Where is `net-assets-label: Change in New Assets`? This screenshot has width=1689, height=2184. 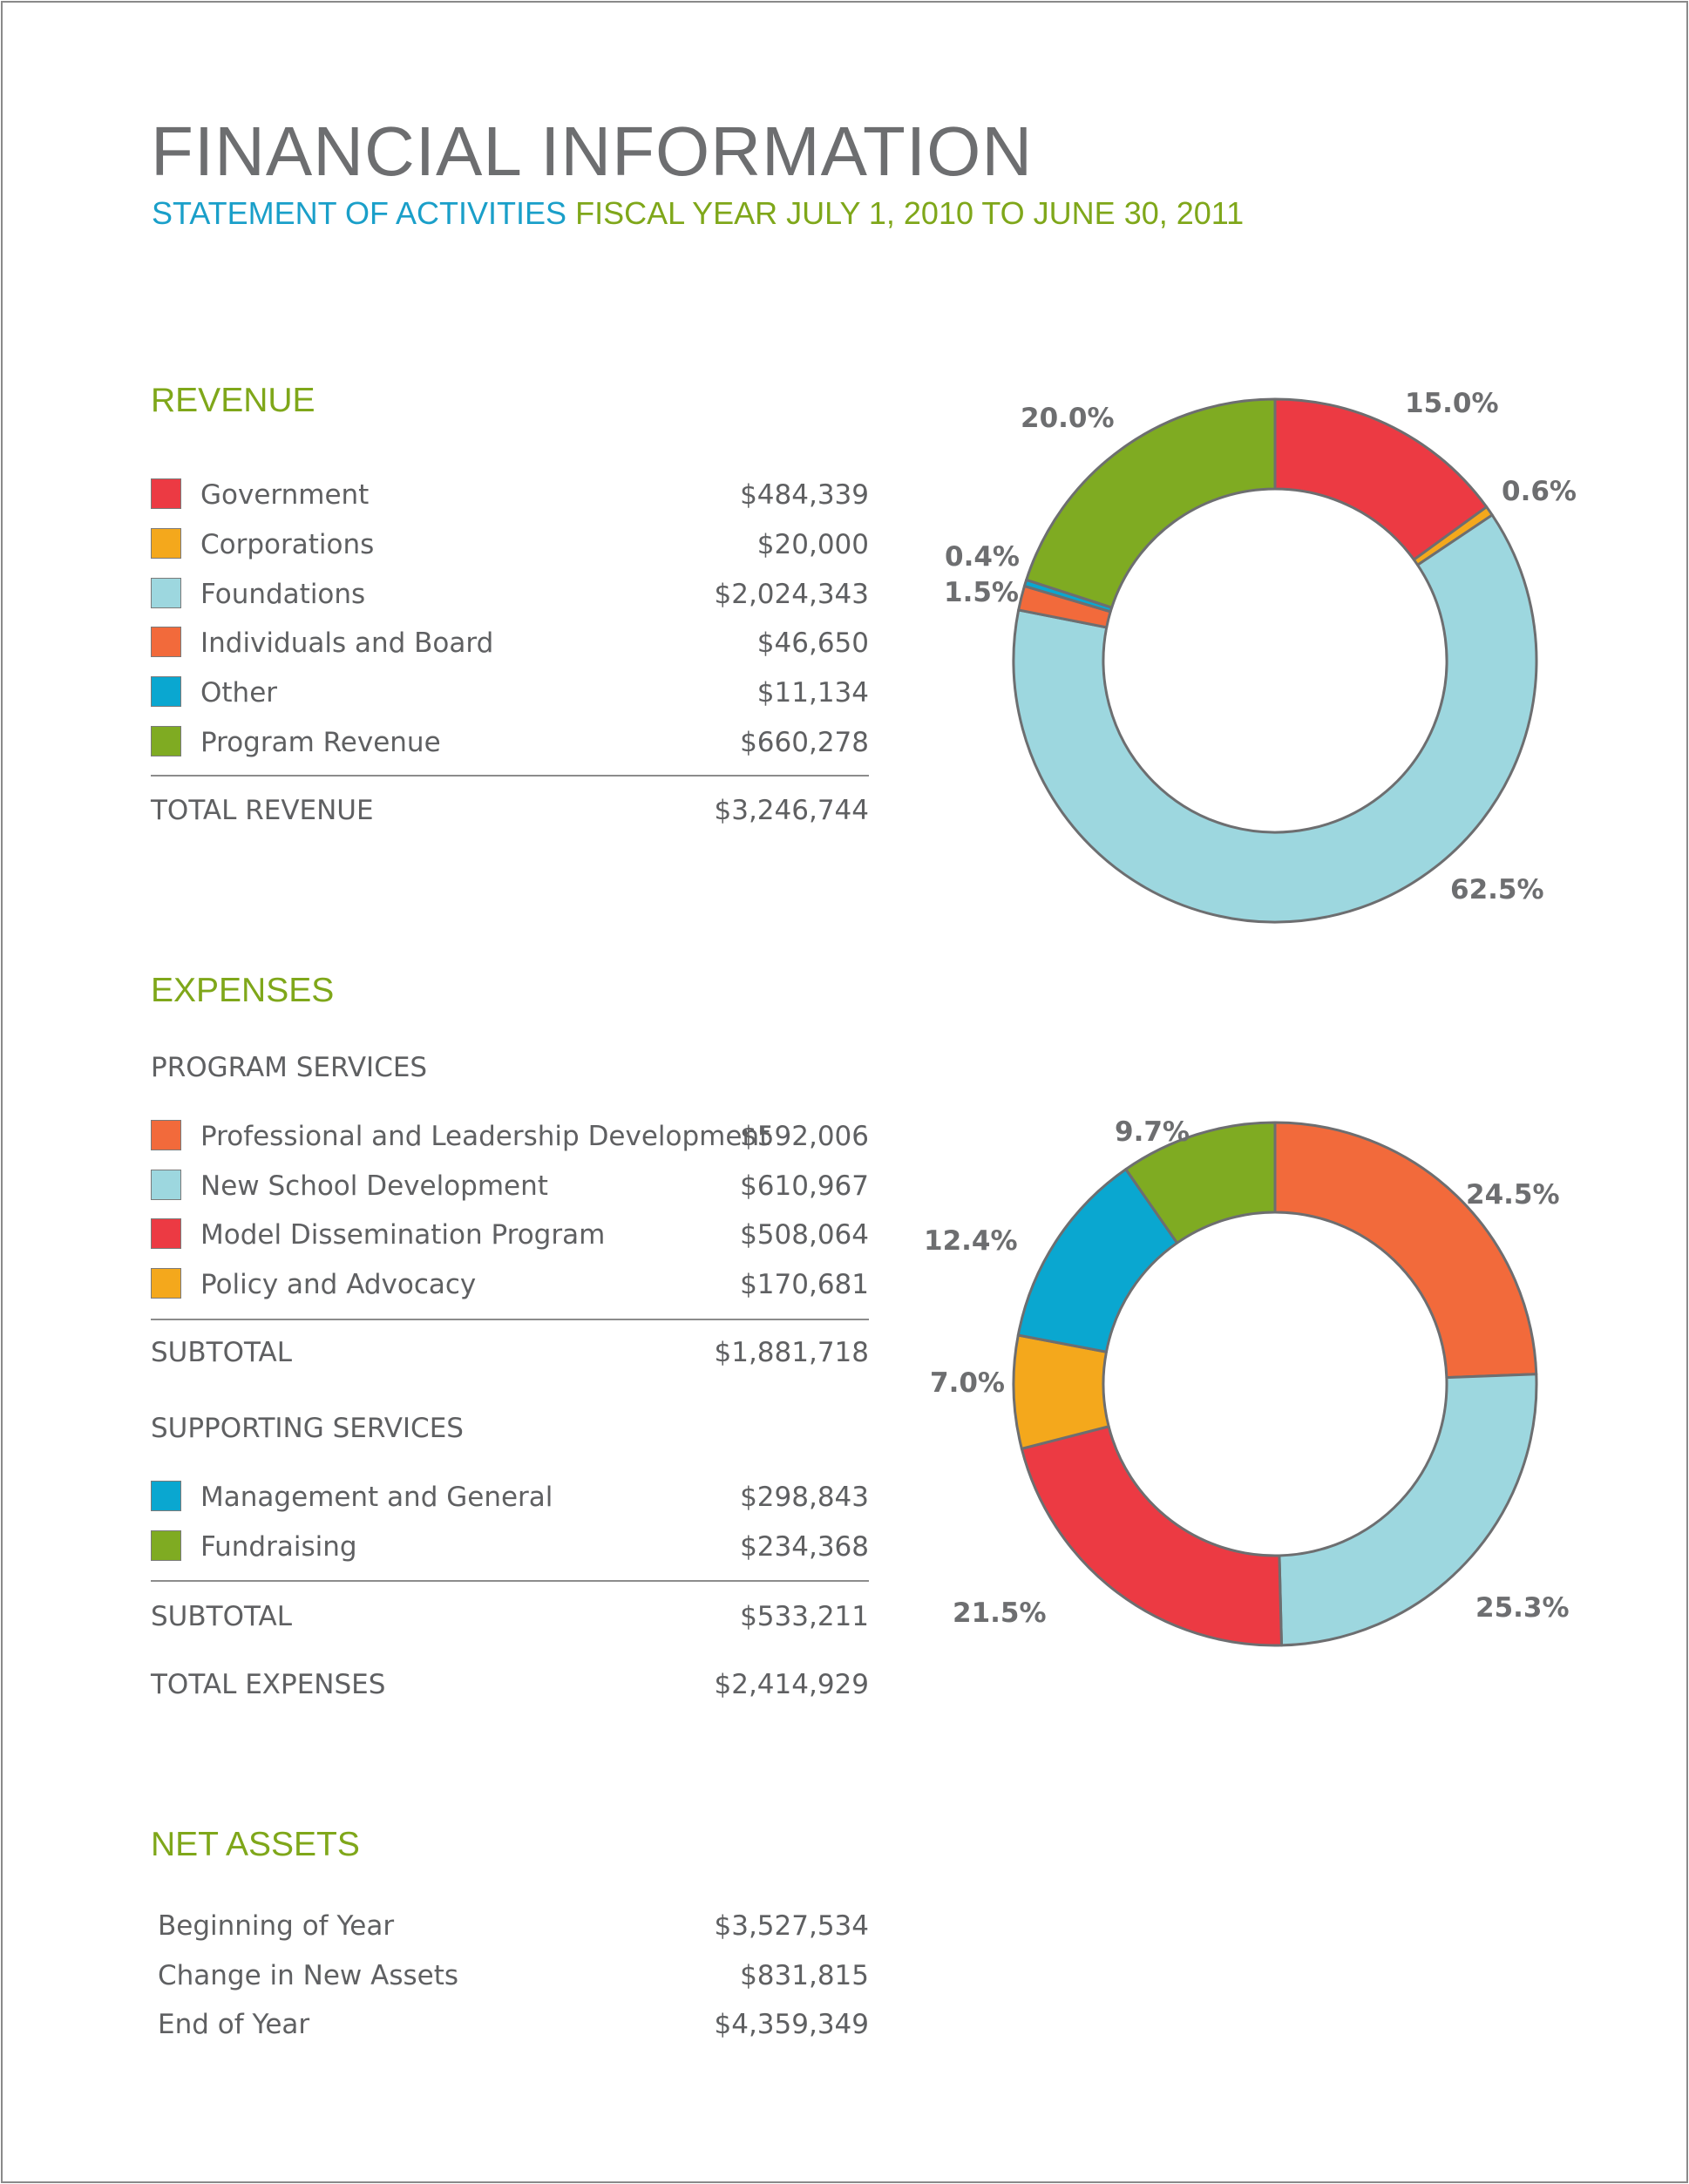 net-assets-label: Change in New Assets is located at coordinates (308, 1975).